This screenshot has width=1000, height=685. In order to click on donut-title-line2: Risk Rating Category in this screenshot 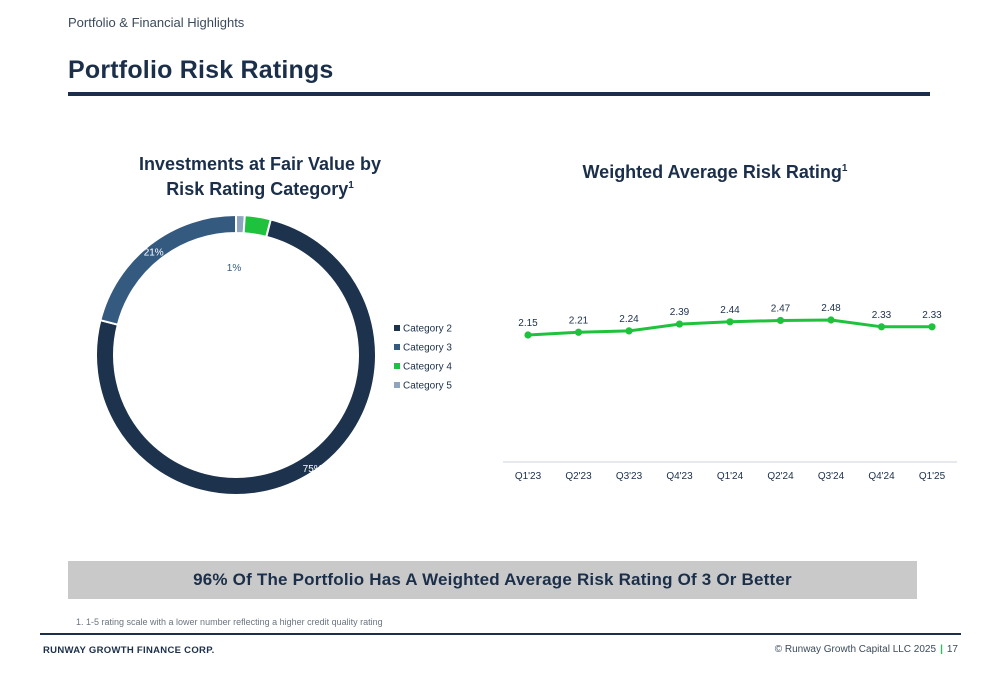, I will do `click(257, 189)`.